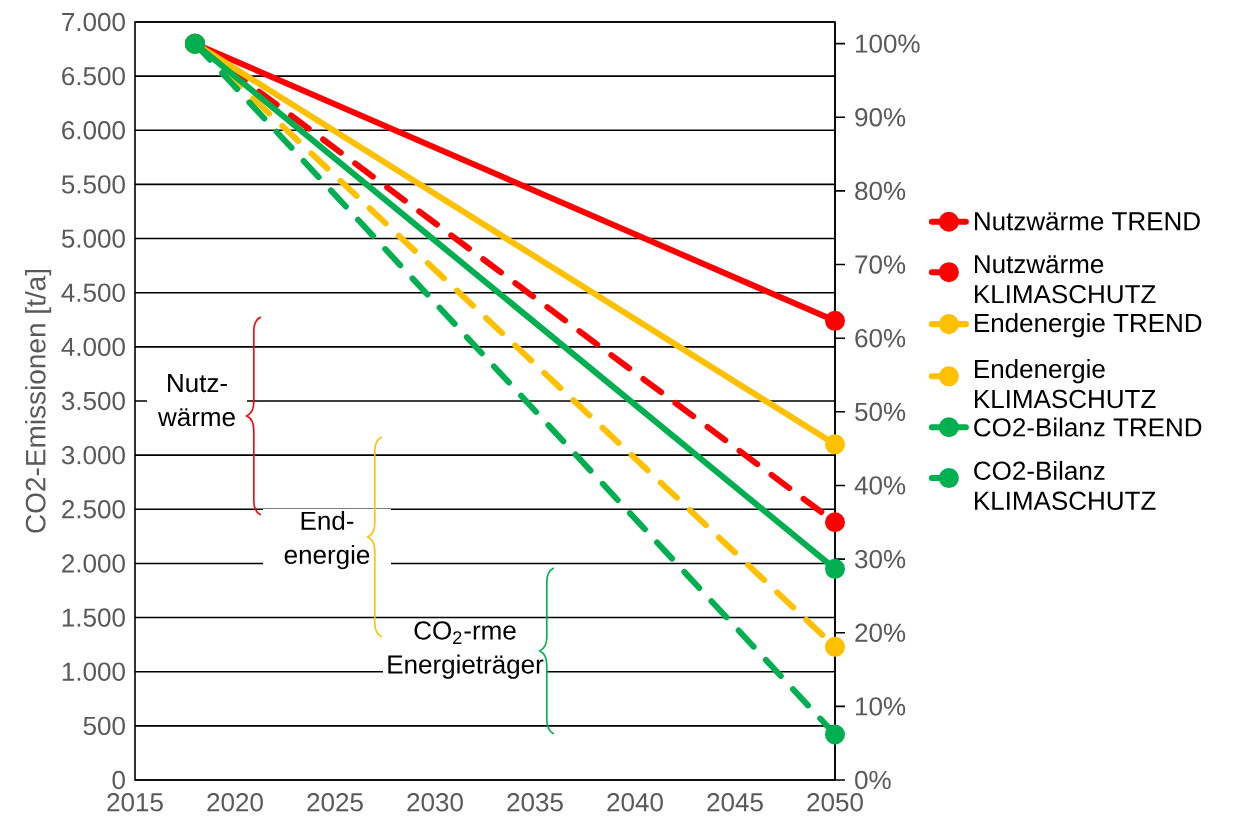 The image size is (1242, 828). I want to click on y2-tick-label: 70%, so click(880, 264).